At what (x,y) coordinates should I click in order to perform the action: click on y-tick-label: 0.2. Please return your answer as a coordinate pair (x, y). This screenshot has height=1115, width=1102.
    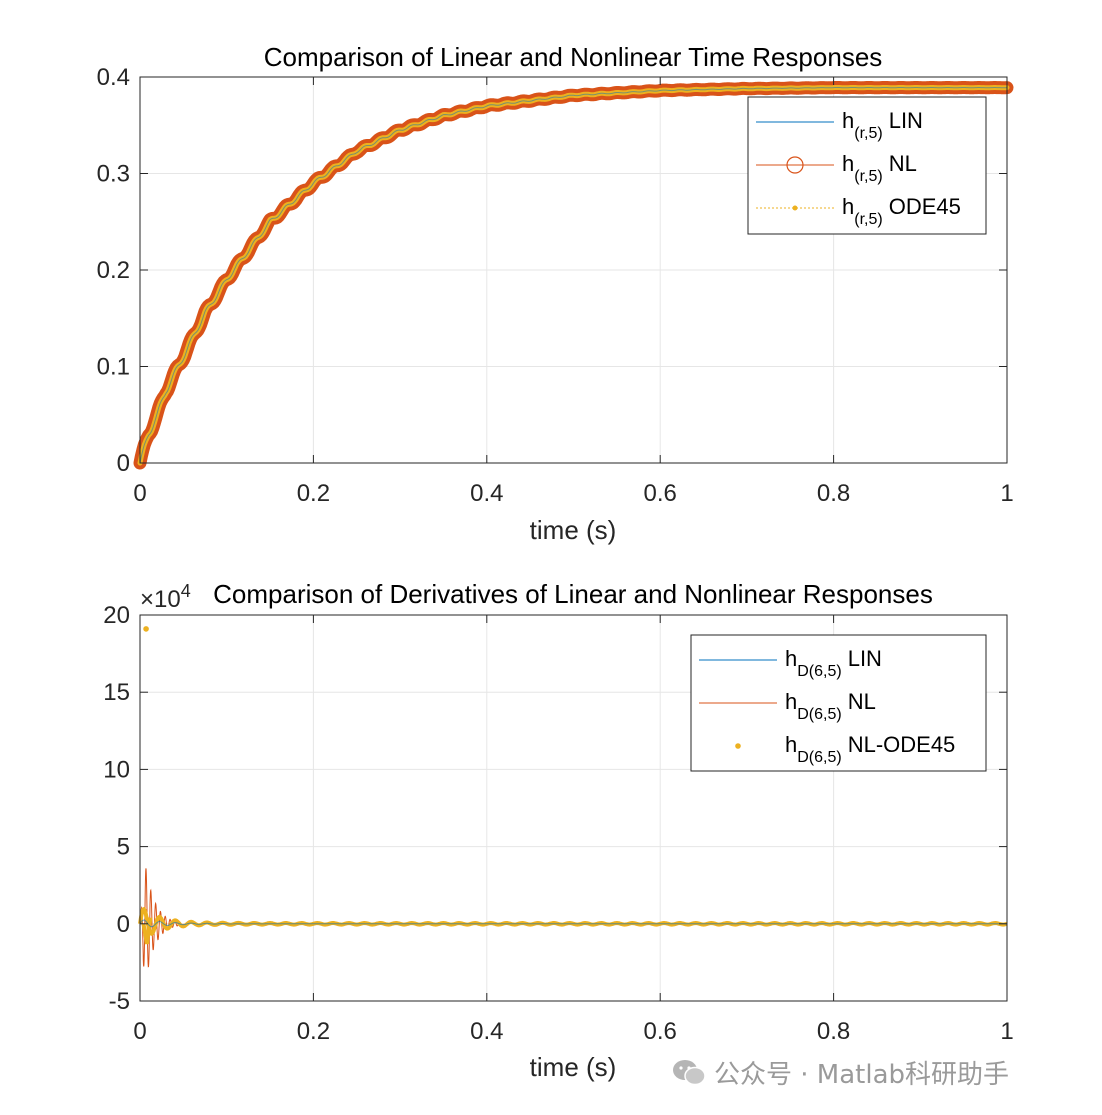
    Looking at the image, I should click on (113, 270).